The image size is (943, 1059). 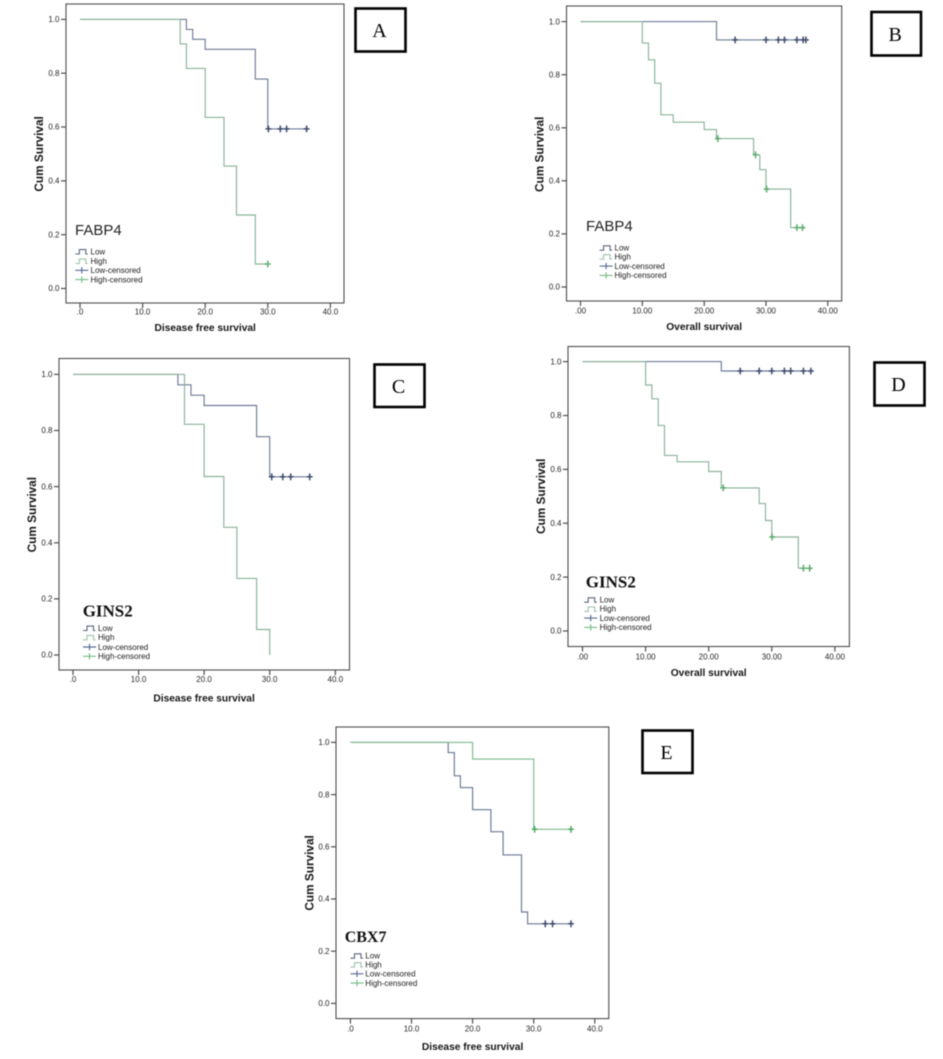 What do you see at coordinates (895, 35) in the screenshot?
I see `svg-text: B` at bounding box center [895, 35].